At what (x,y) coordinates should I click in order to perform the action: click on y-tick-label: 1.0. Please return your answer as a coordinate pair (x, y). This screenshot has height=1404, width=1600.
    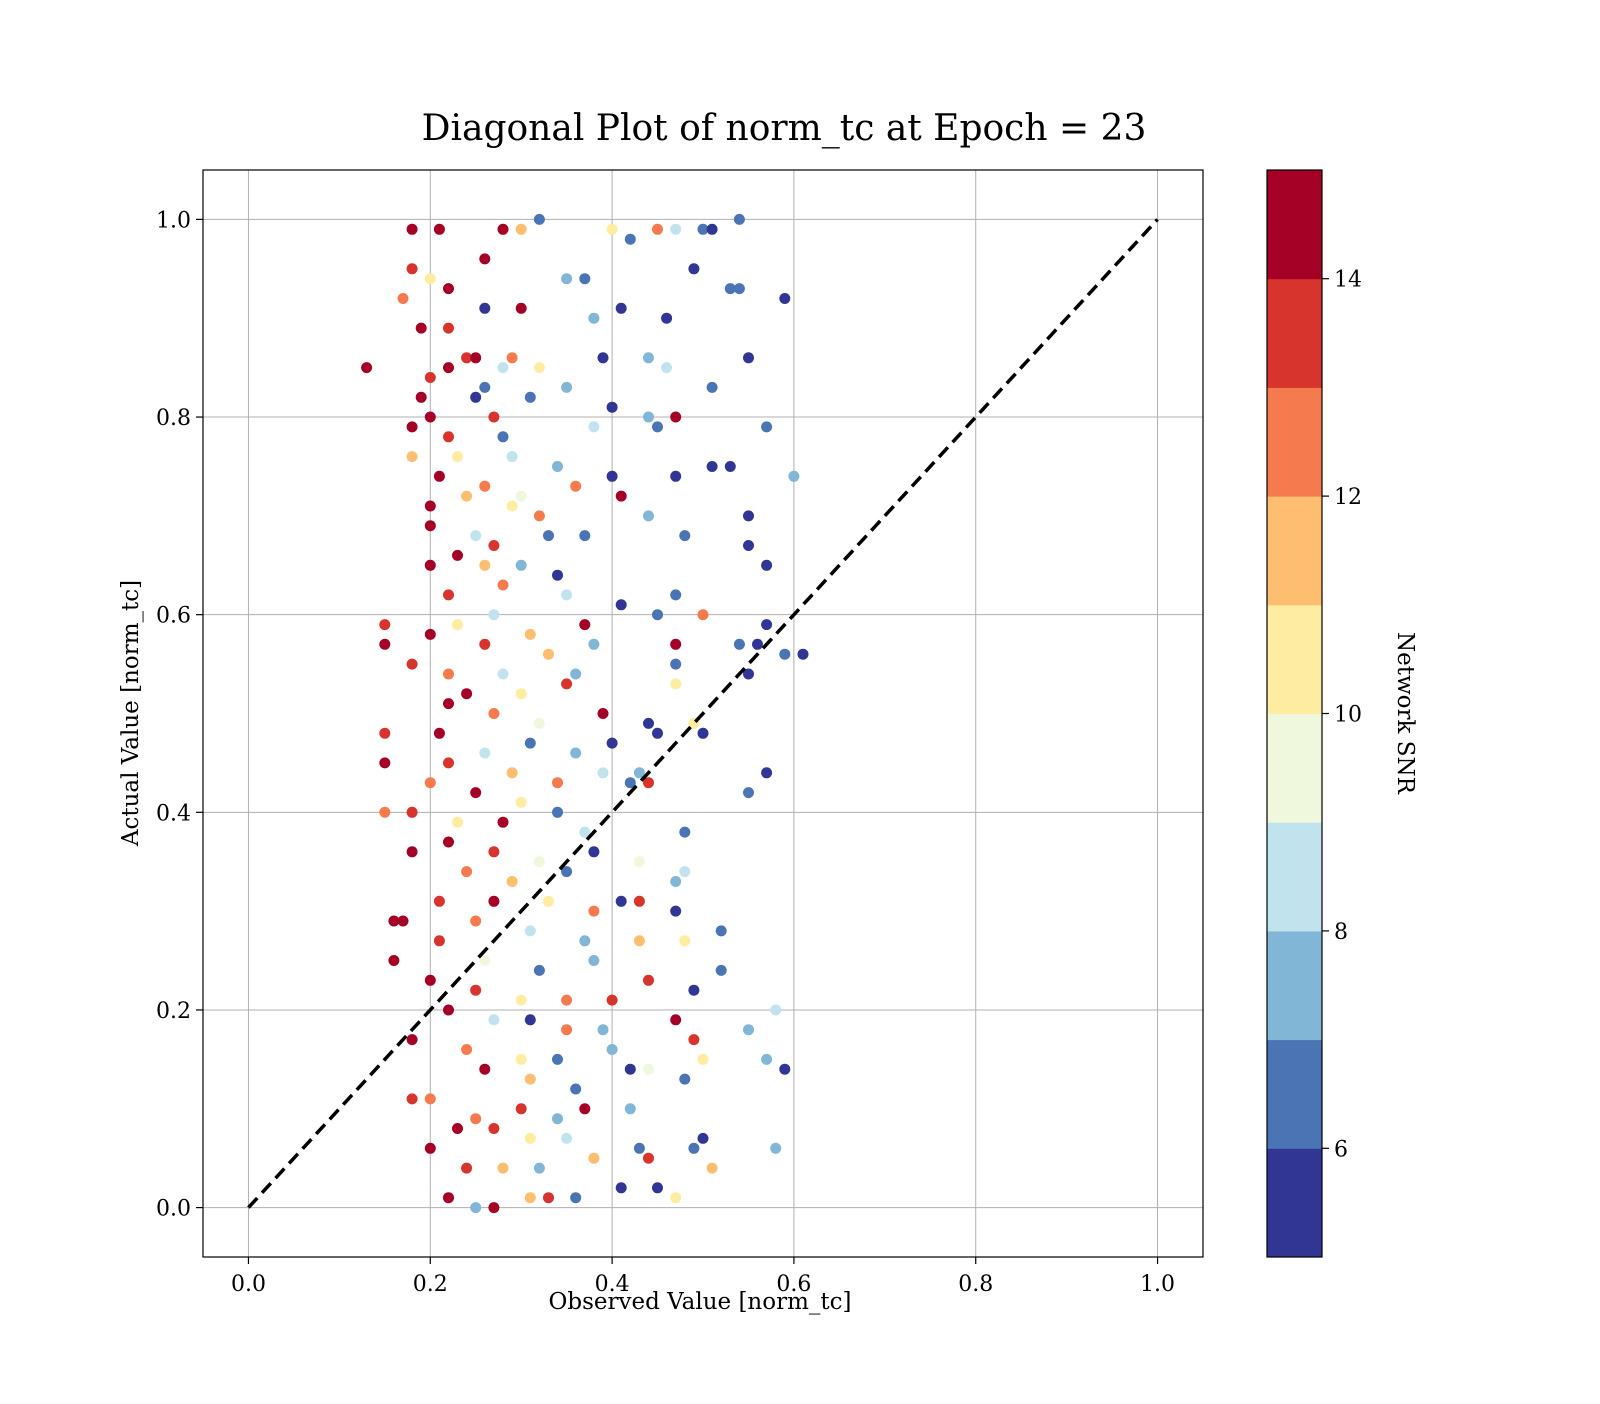
    Looking at the image, I should click on (173, 220).